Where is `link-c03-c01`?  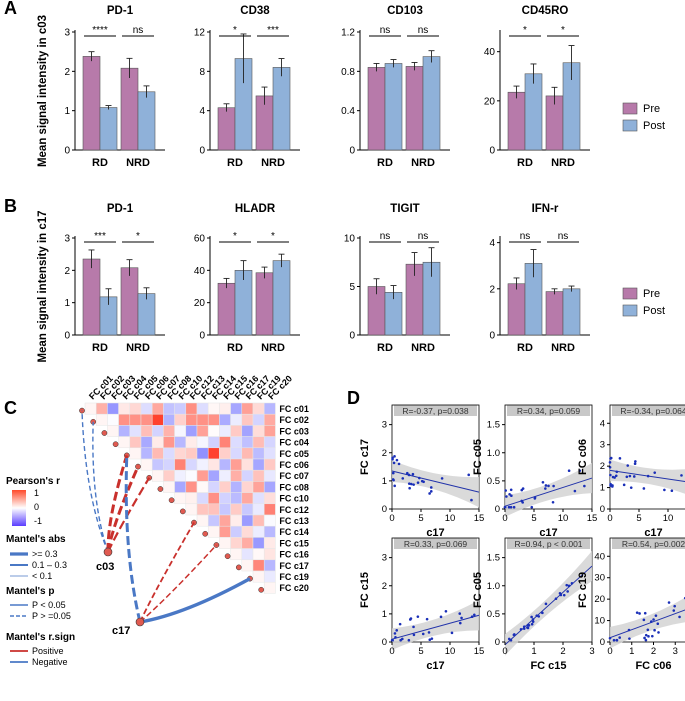 link-c03-c01 is located at coordinates (95, 481).